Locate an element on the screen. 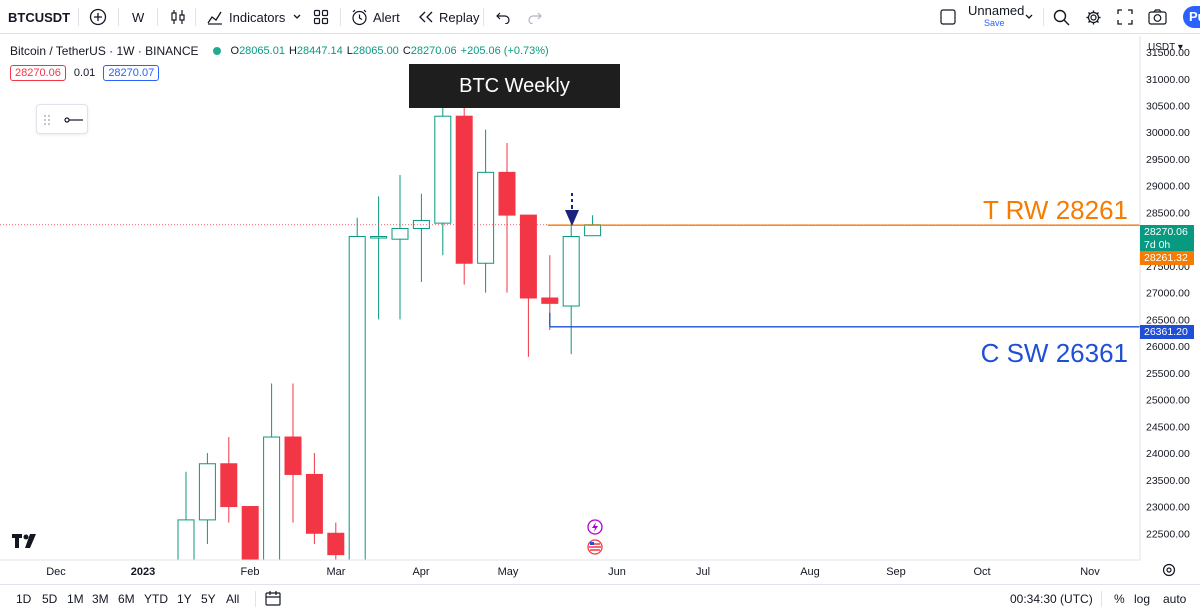 The height and width of the screenshot is (614, 1200). tradingview-logo is located at coordinates (25, 543).